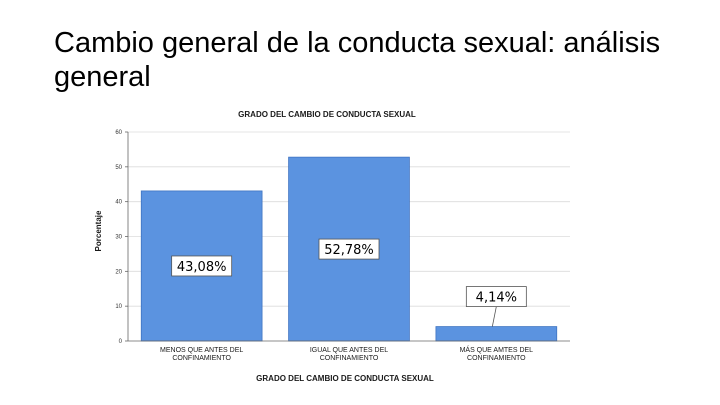  I want to click on bar, so click(496, 334).